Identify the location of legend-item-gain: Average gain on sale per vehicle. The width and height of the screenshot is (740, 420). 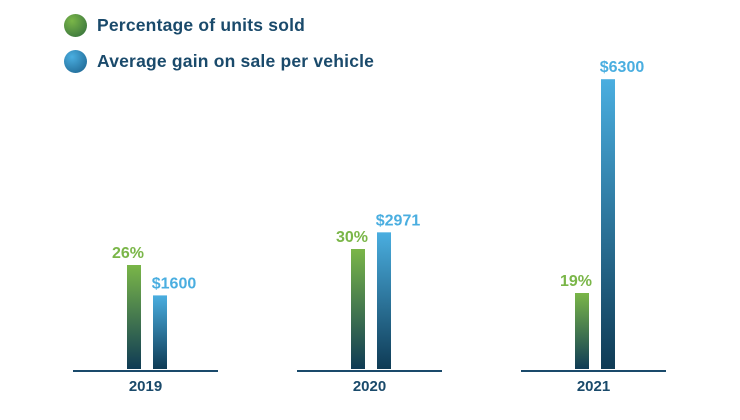
(219, 61).